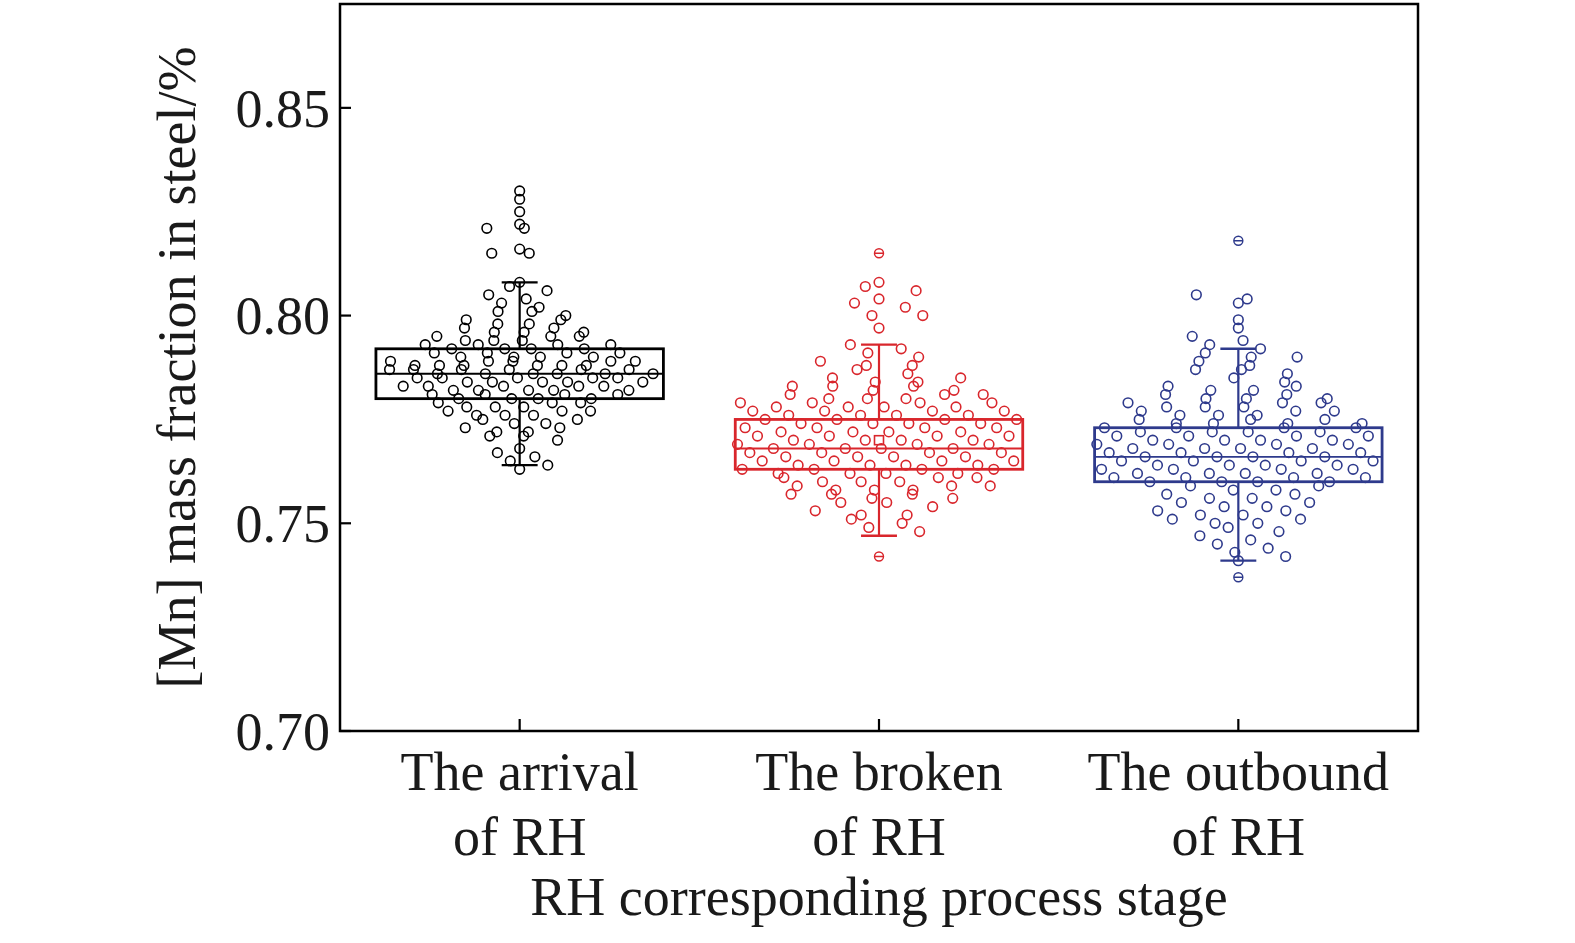 The height and width of the screenshot is (943, 1575). What do you see at coordinates (879, 804) in the screenshot?
I see `x-tick-label: The broken of RH` at bounding box center [879, 804].